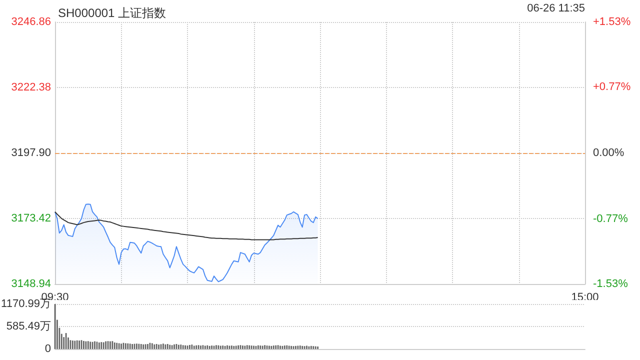 This screenshot has width=640, height=360. I want to click on chart-title: SH000001 上证指数, so click(112, 13).